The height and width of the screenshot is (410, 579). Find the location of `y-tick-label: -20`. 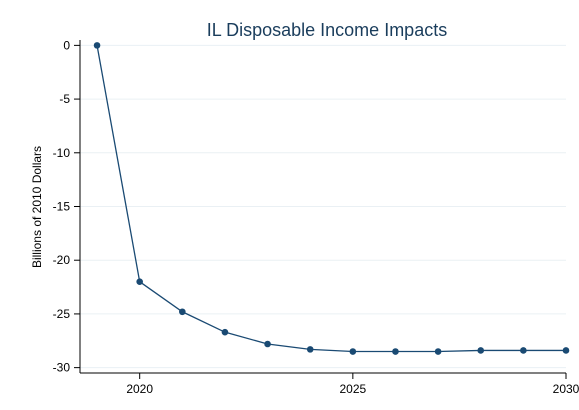

y-tick-label: -20 is located at coordinates (62, 260).